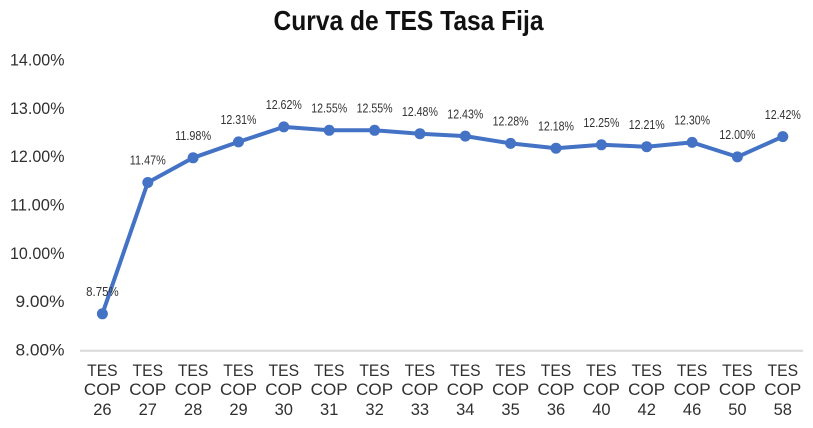 This screenshot has height=428, width=813. Describe the element at coordinates (374, 410) in the screenshot. I see `svg-text: 32` at that location.